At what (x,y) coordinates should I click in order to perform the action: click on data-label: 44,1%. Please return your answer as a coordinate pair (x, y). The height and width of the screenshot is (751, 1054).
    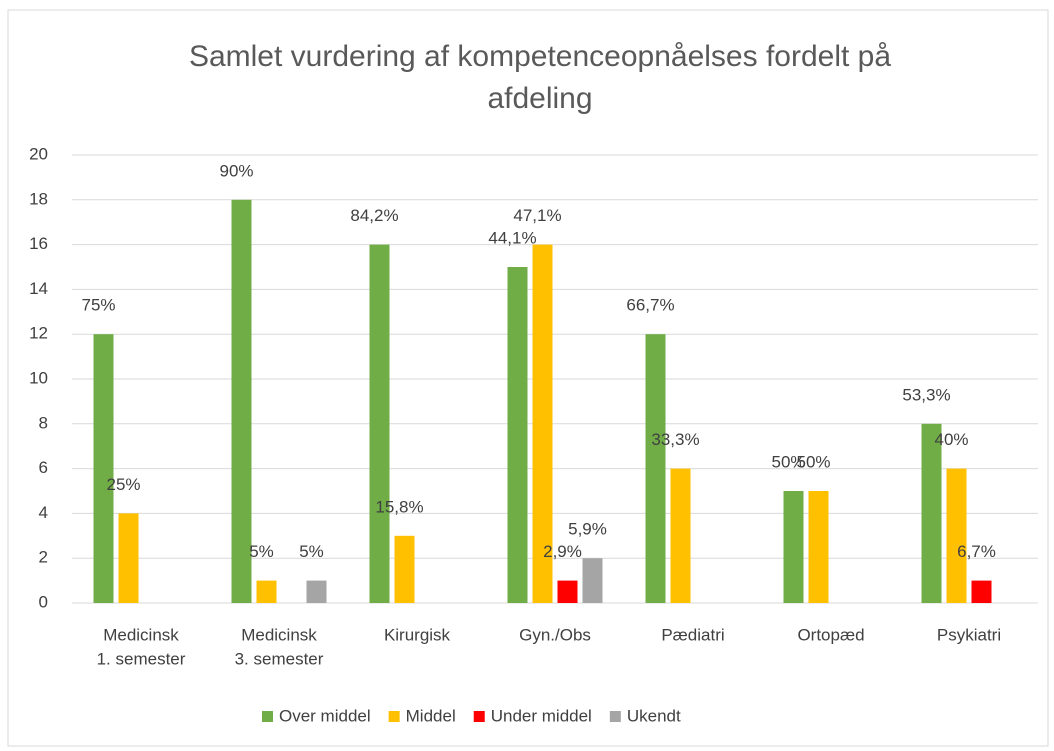
    Looking at the image, I should click on (512, 237).